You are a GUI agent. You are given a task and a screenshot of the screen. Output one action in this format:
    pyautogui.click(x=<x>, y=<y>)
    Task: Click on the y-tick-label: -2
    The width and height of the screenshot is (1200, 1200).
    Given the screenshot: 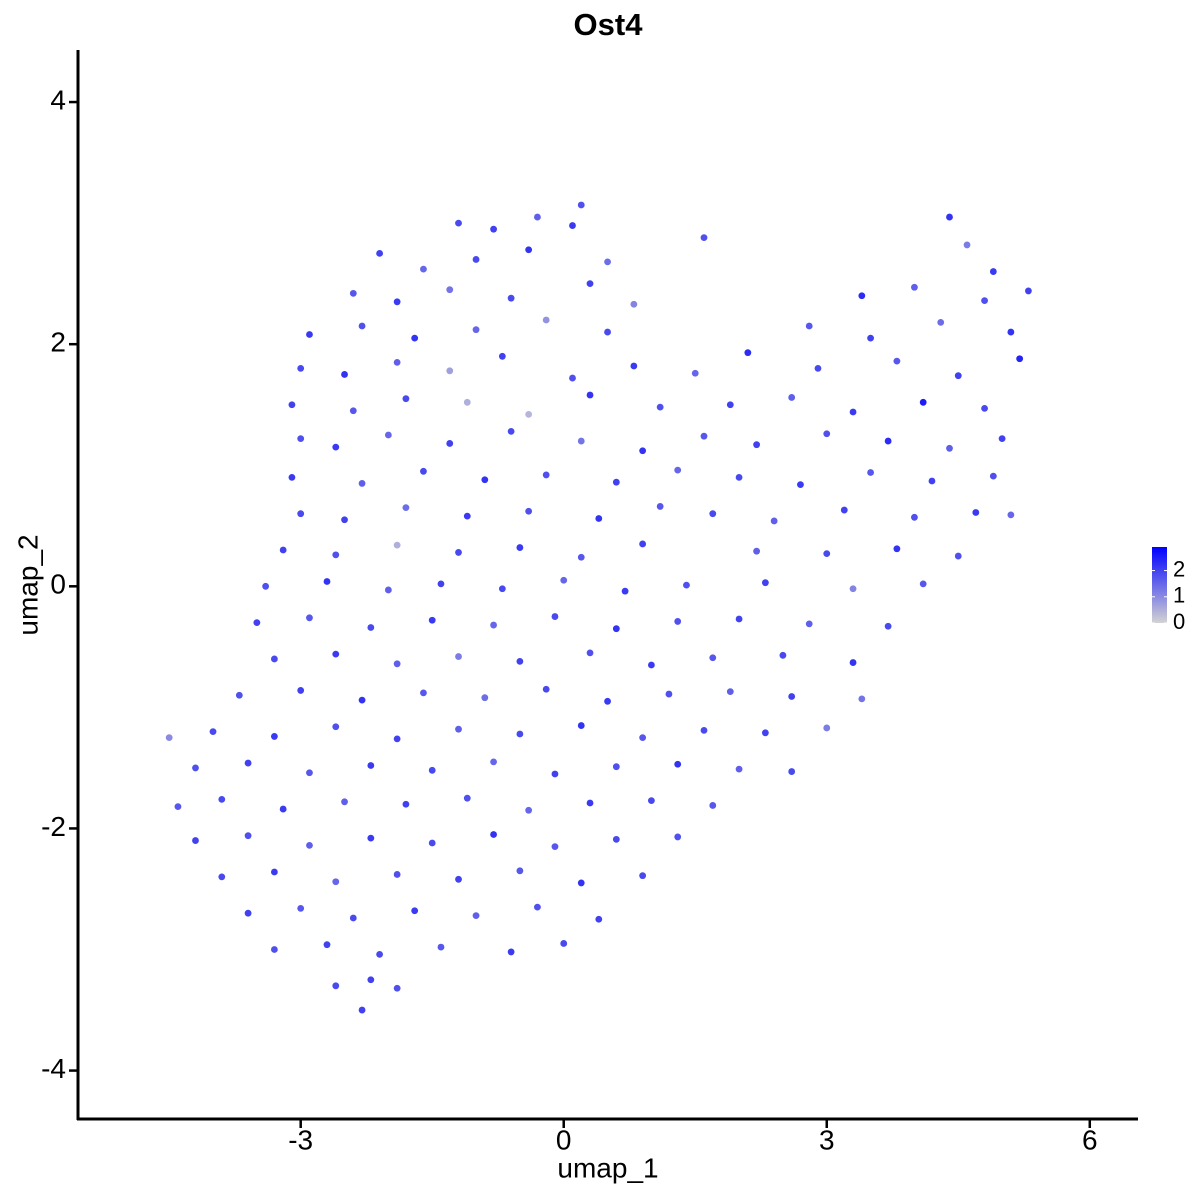 What is the action you would take?
    pyautogui.click(x=53, y=826)
    